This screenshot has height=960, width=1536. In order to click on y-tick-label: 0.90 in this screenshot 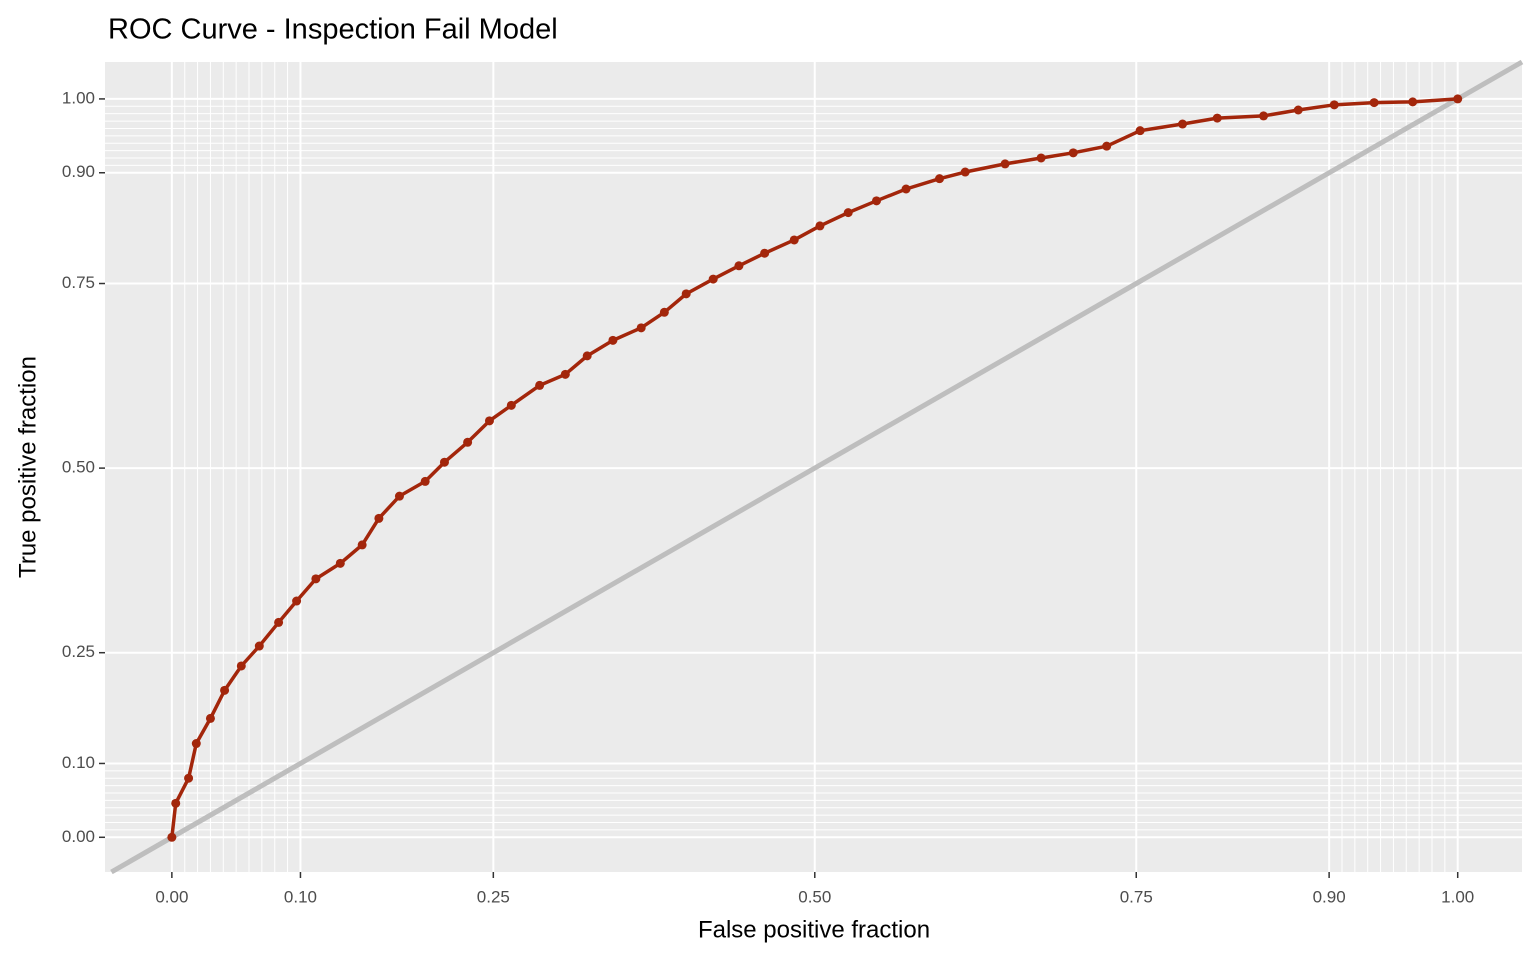, I will do `click(78, 171)`.